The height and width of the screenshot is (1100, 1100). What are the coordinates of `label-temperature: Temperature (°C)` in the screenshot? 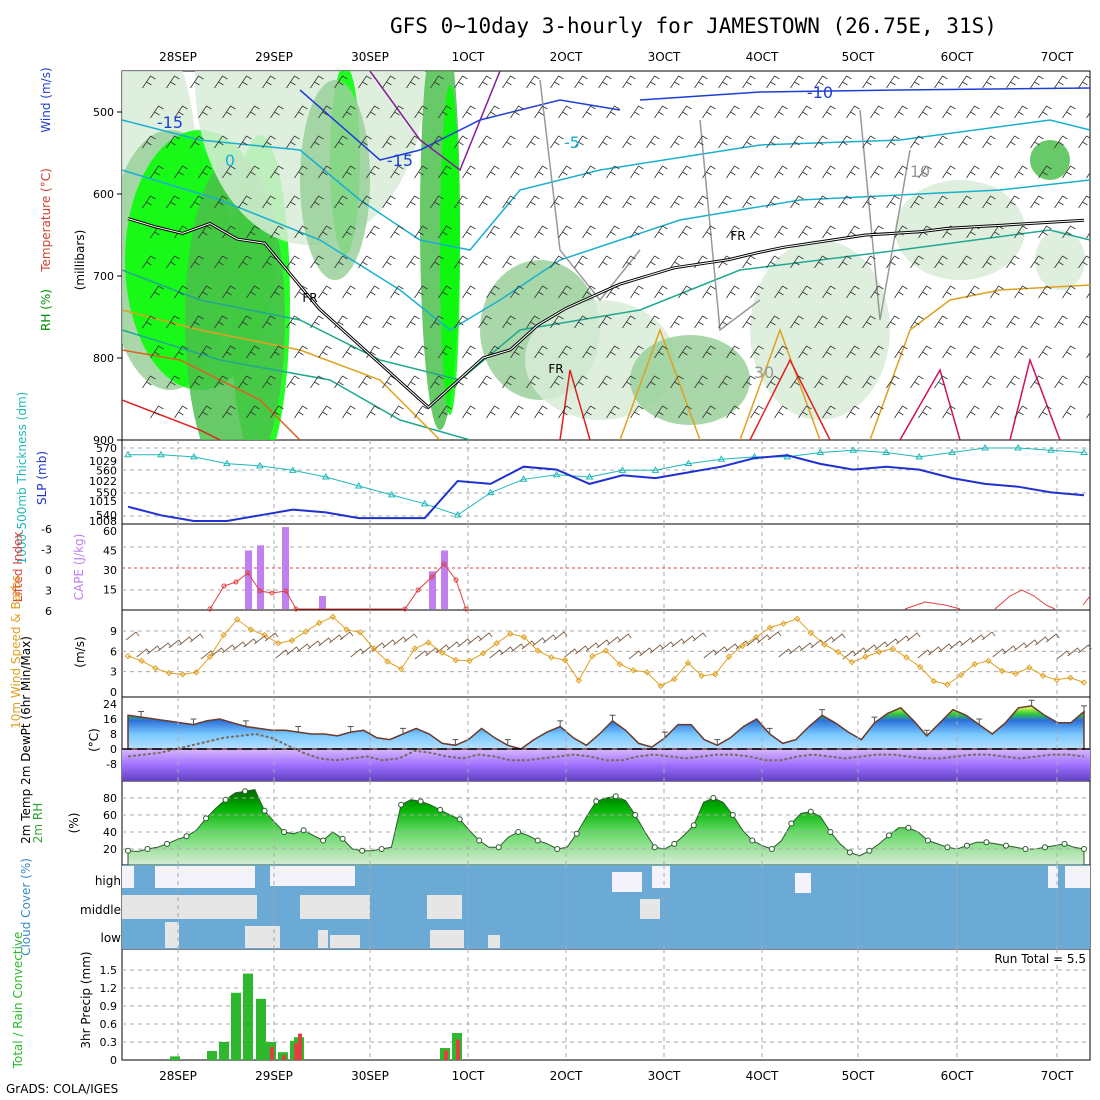 It's located at (46, 220).